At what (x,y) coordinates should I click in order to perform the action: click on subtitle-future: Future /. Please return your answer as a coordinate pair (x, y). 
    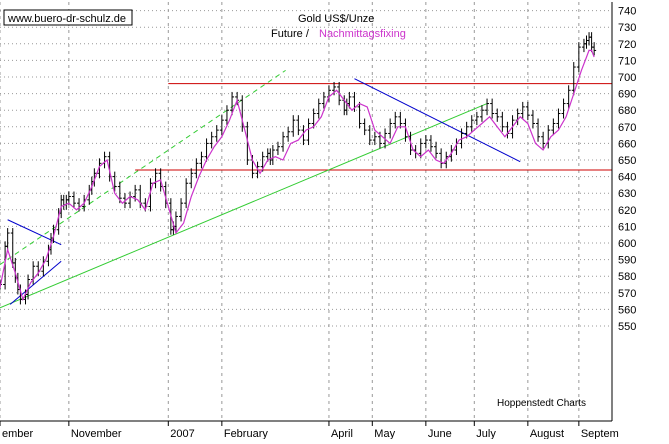
    Looking at the image, I should click on (290, 34).